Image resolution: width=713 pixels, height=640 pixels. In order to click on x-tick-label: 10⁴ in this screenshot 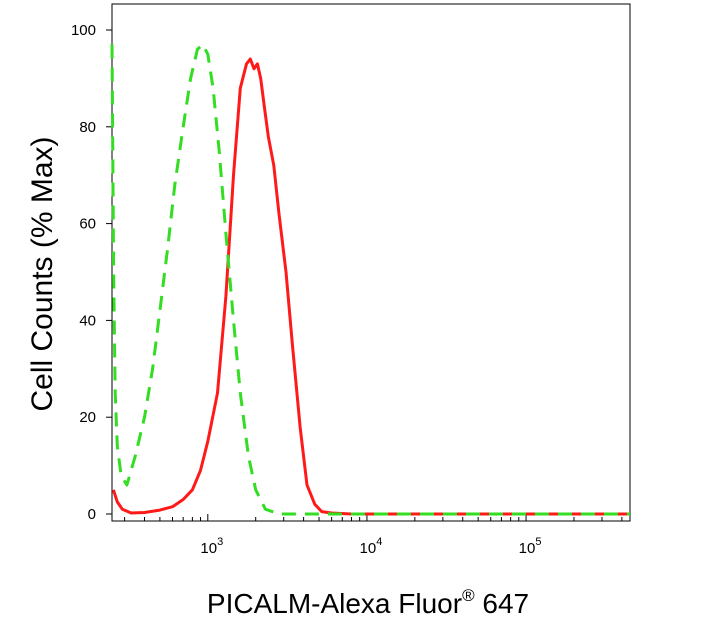, I will do `click(371, 546)`.